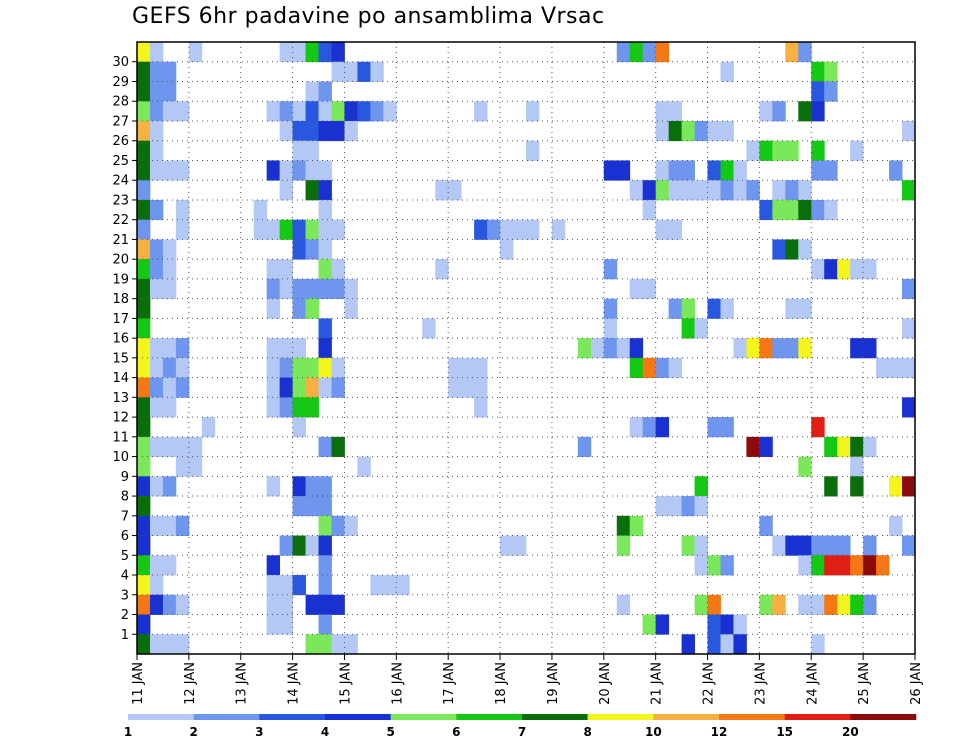  What do you see at coordinates (128, 732) in the screenshot?
I see `legend-label: 1` at bounding box center [128, 732].